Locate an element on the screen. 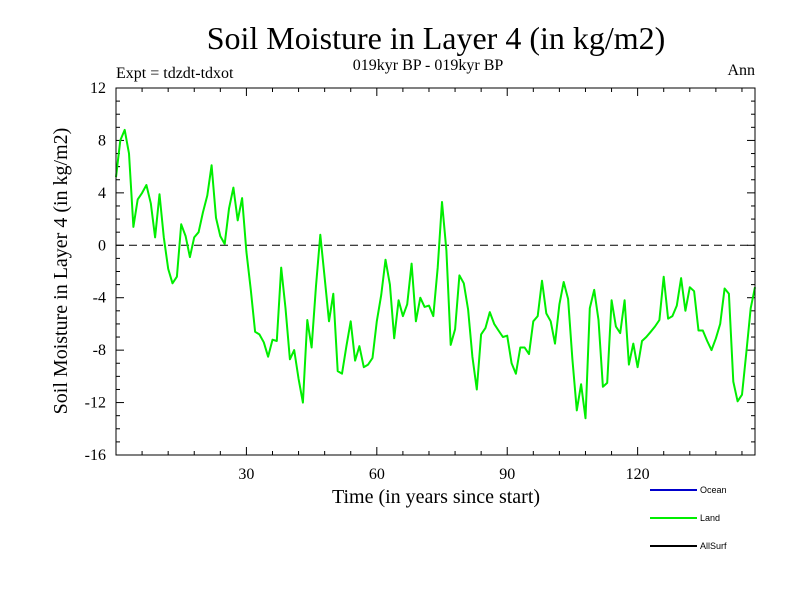  x-tick-label: 120 is located at coordinates (638, 474).